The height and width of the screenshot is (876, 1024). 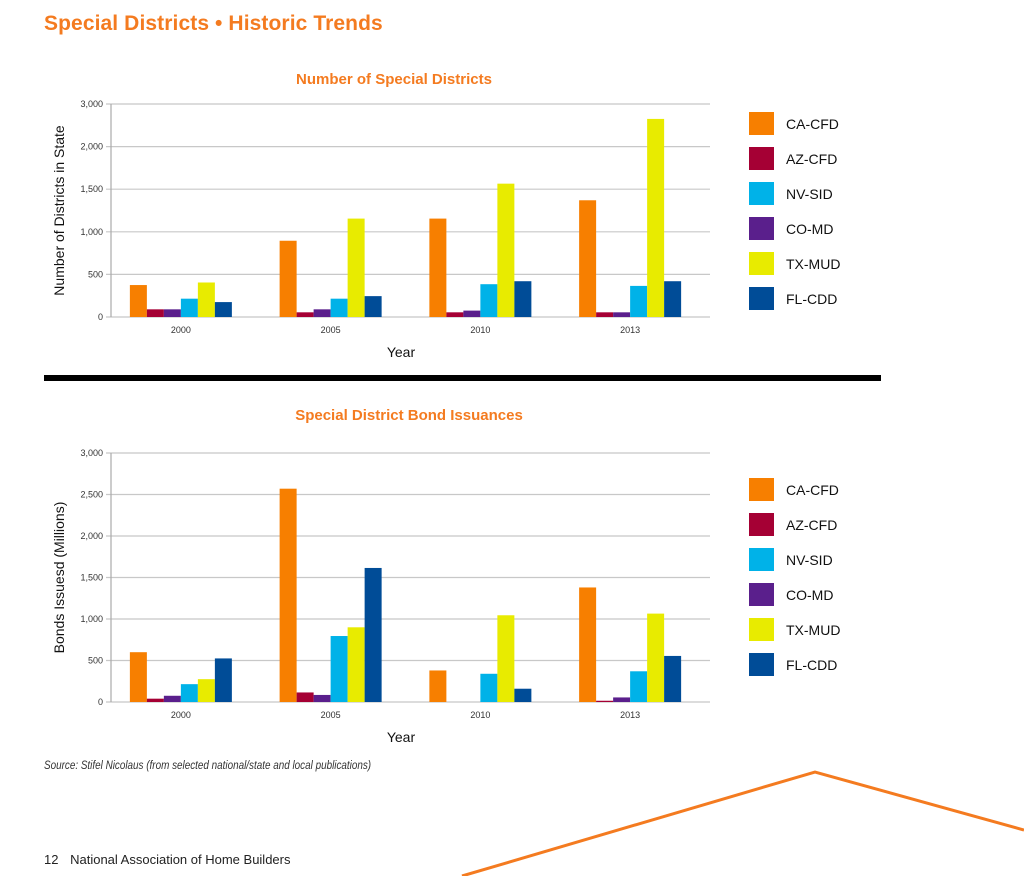 I want to click on bar-az-cfd-2005, so click(x=305, y=314).